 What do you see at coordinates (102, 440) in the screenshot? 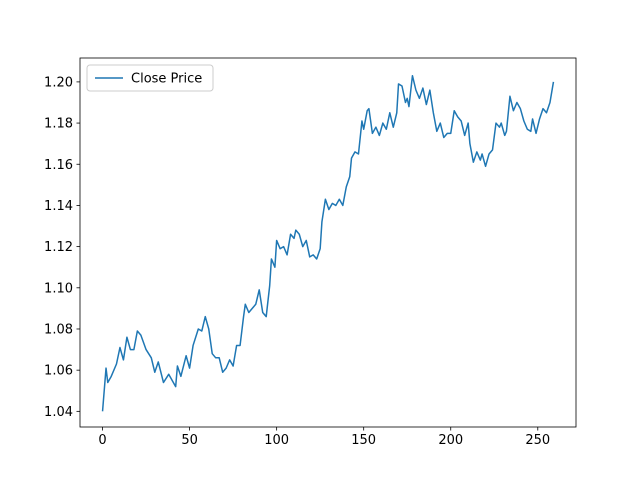
I see `x-tick-label: 0` at bounding box center [102, 440].